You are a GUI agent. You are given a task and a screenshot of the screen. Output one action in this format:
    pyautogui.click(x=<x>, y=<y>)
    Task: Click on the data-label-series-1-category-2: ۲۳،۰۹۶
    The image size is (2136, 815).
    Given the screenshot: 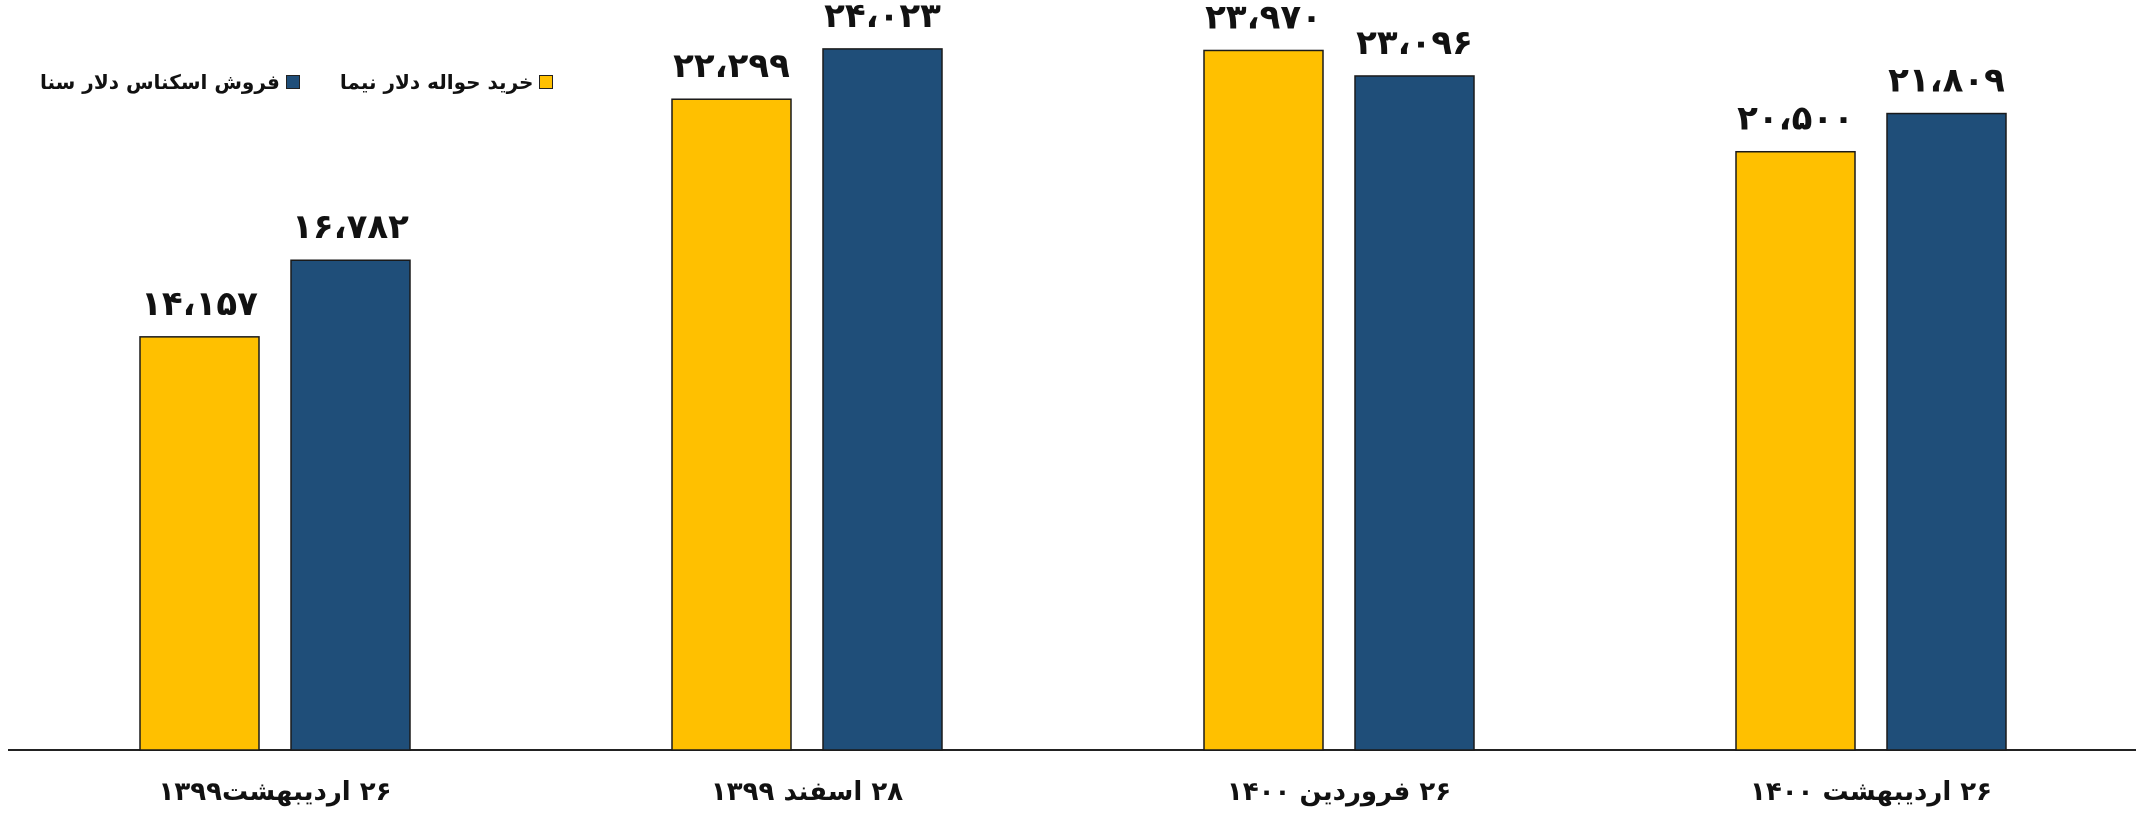 What is the action you would take?
    pyautogui.click(x=1414, y=43)
    